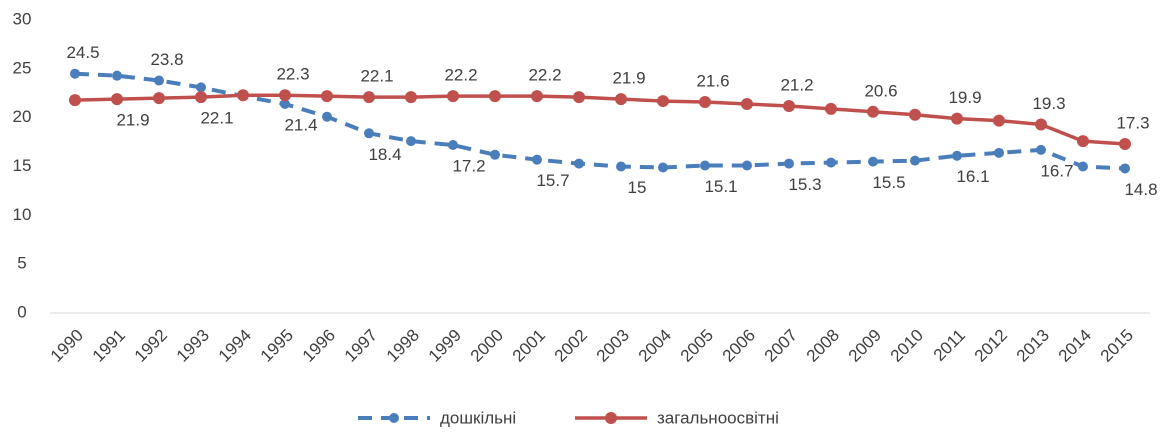  What do you see at coordinates (22, 214) in the screenshot?
I see `y-tick-label: 10` at bounding box center [22, 214].